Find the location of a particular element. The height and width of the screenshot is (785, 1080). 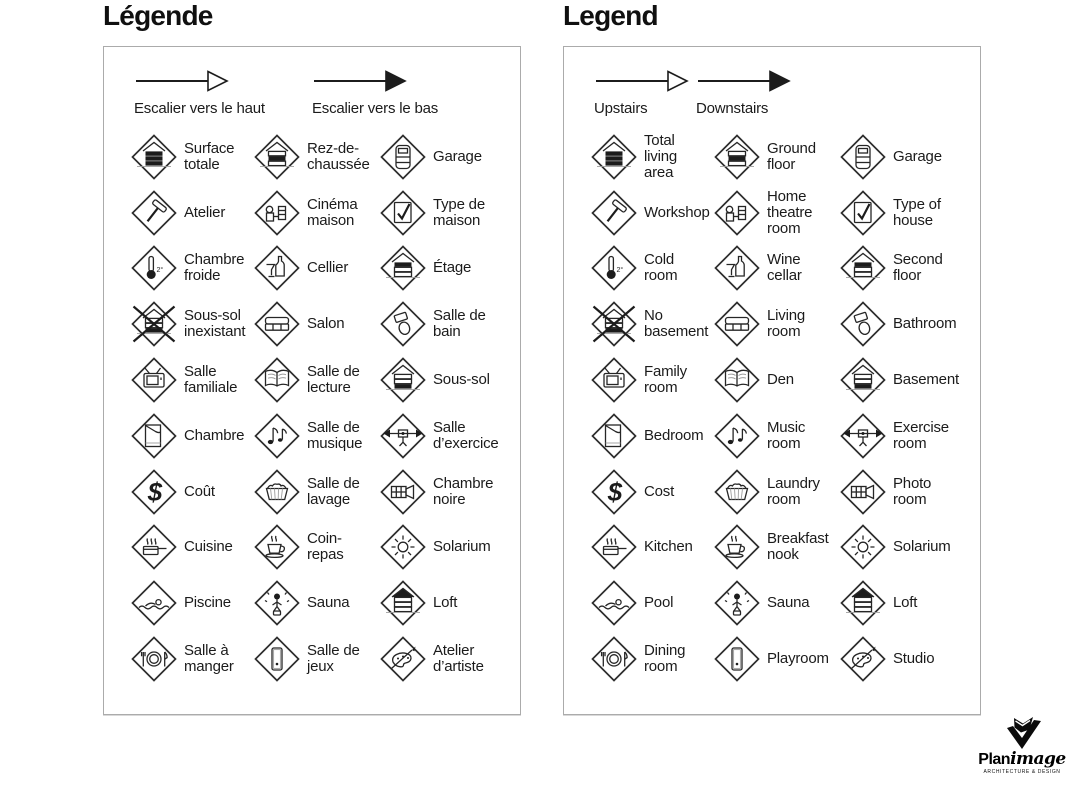

legend-item: Piscine is located at coordinates (191, 603).